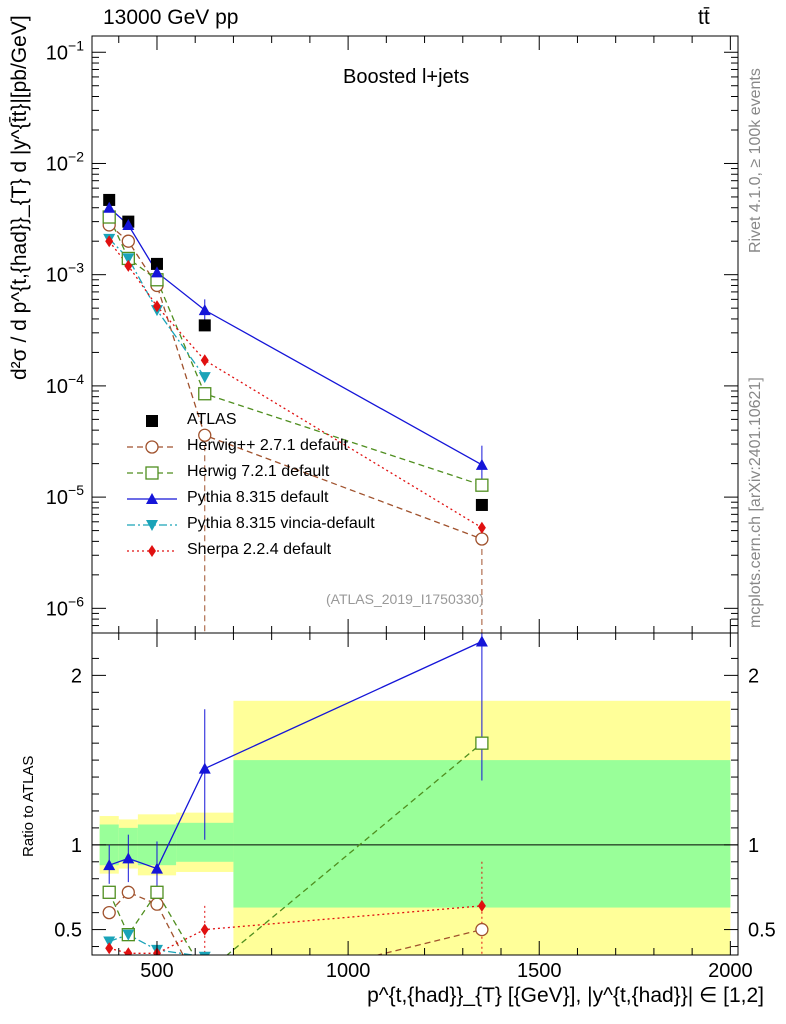  I want to click on x-tick-label: 500, so click(156, 971).